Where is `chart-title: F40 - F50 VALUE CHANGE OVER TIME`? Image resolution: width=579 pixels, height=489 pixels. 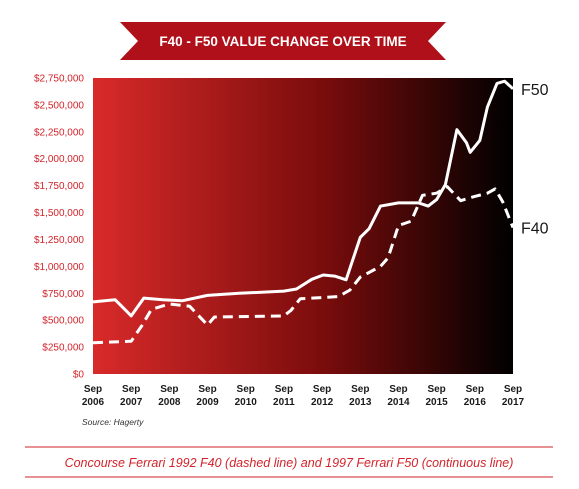
chart-title: F40 - F50 VALUE CHANGE OVER TIME is located at coordinates (282, 41).